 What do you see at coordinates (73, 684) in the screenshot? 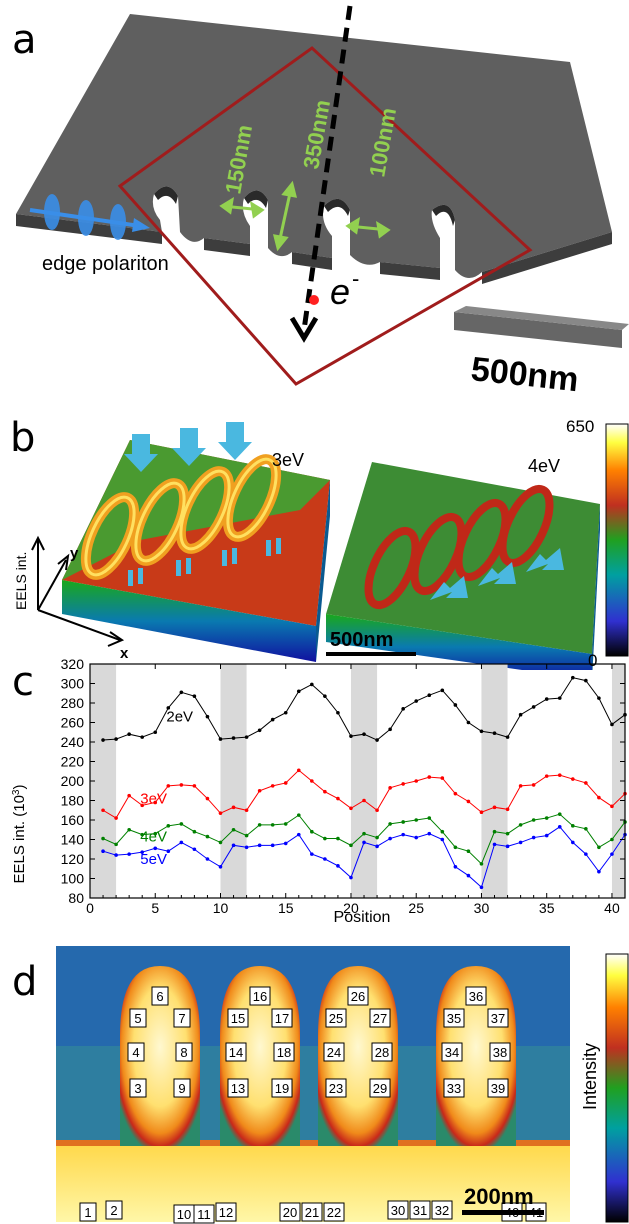
I see `y-tick-label: 300` at bounding box center [73, 684].